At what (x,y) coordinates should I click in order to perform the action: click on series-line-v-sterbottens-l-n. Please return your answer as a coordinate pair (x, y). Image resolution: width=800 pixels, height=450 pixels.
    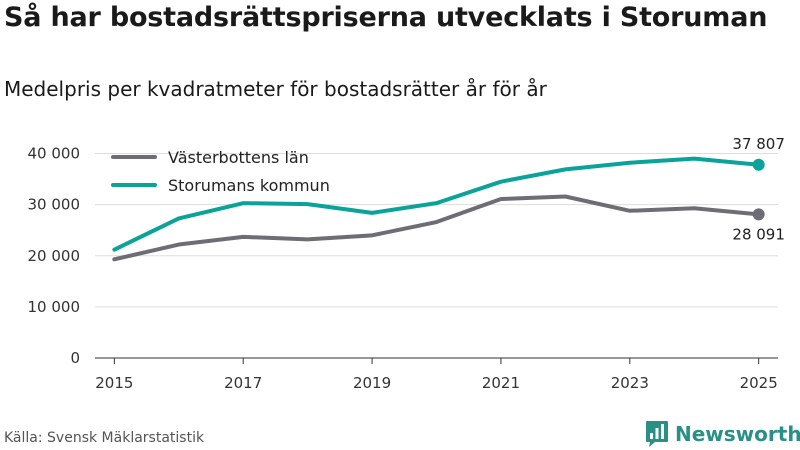
    Looking at the image, I should click on (436, 228).